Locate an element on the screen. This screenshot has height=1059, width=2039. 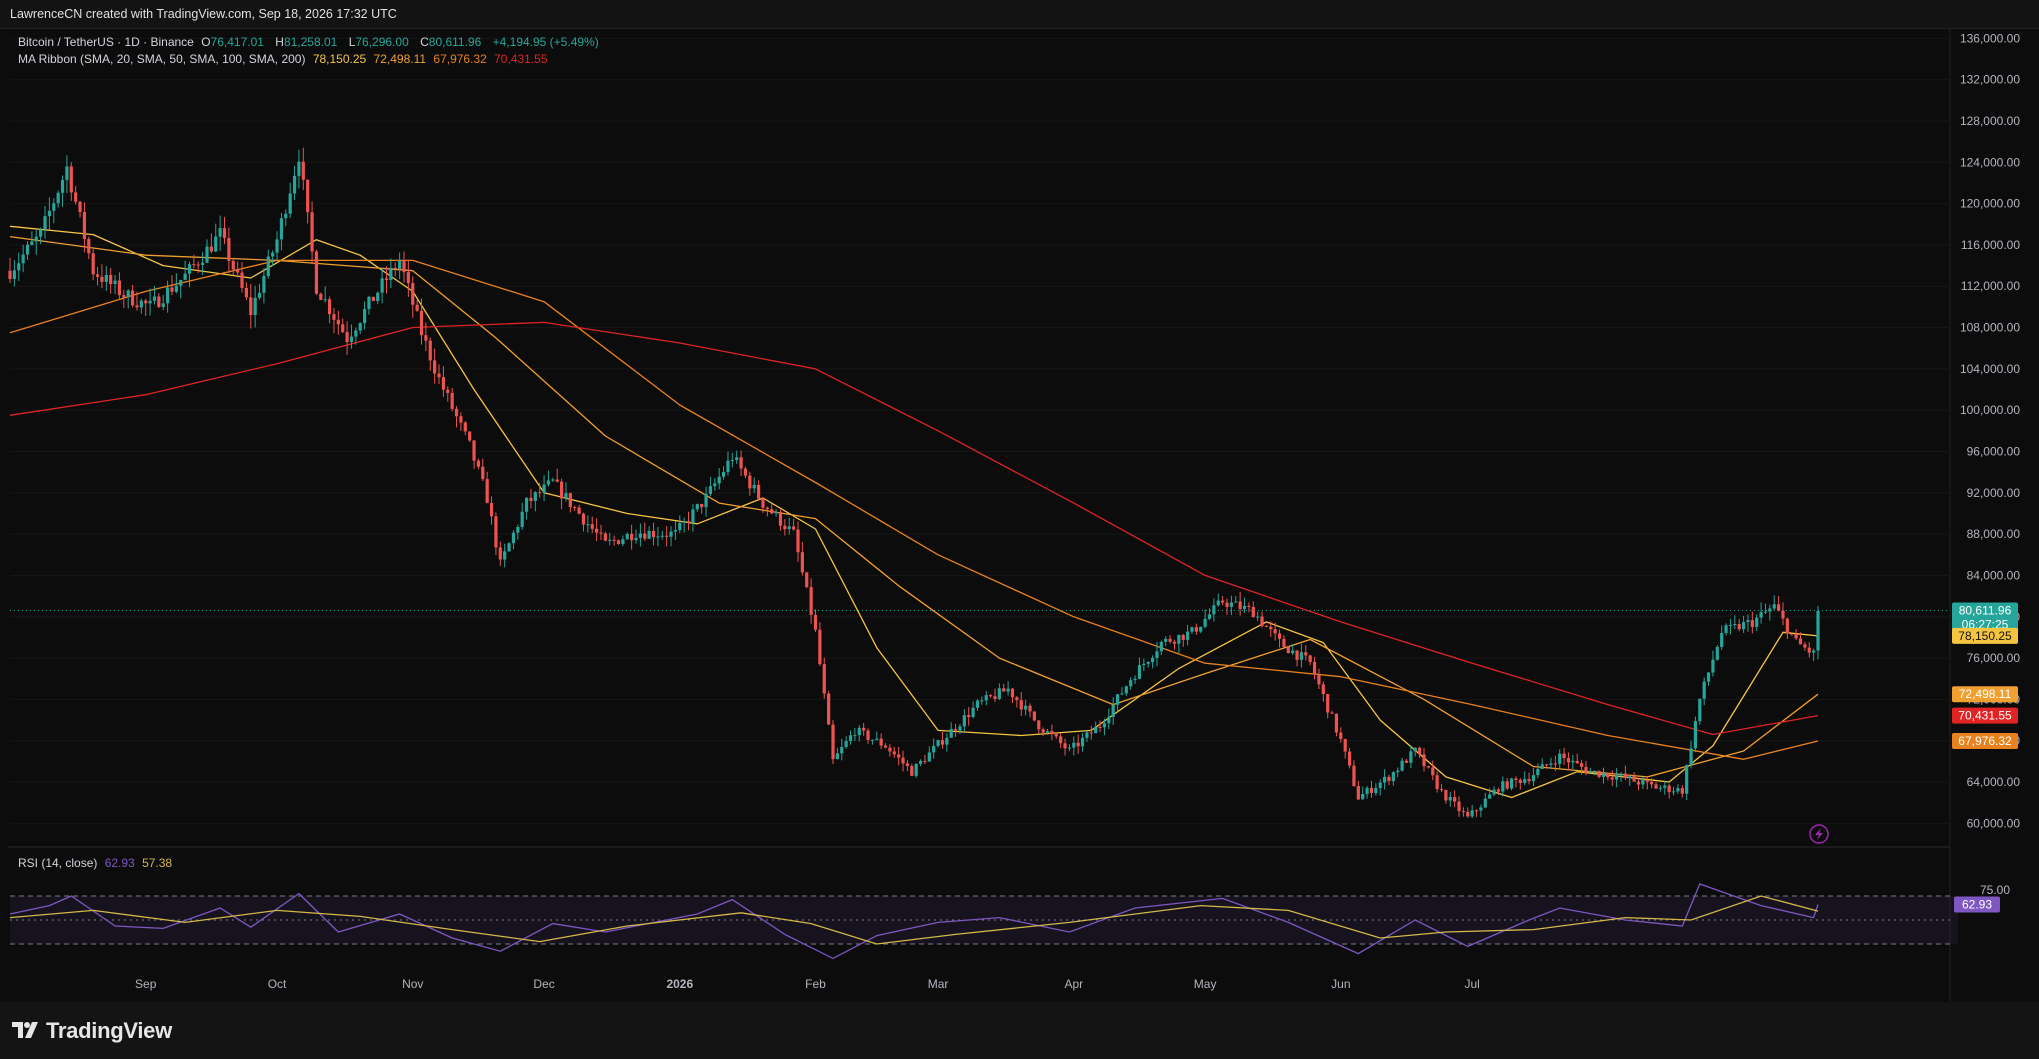
tradingview-brand: TradingView is located at coordinates (92, 1031).